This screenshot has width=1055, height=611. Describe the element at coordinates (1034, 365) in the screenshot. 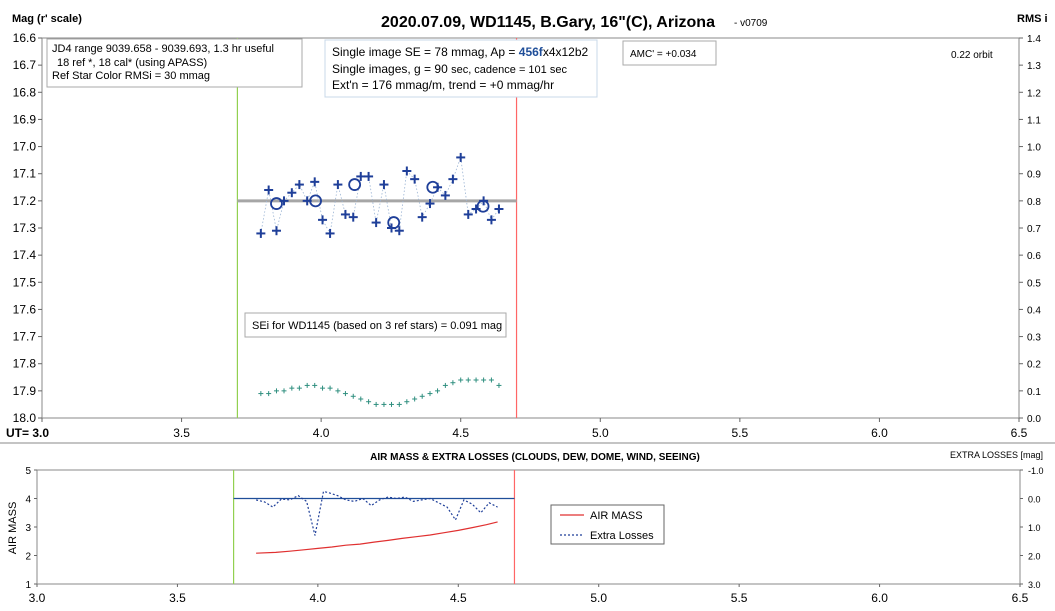

I see `y2-tick-label: 0.2` at that location.